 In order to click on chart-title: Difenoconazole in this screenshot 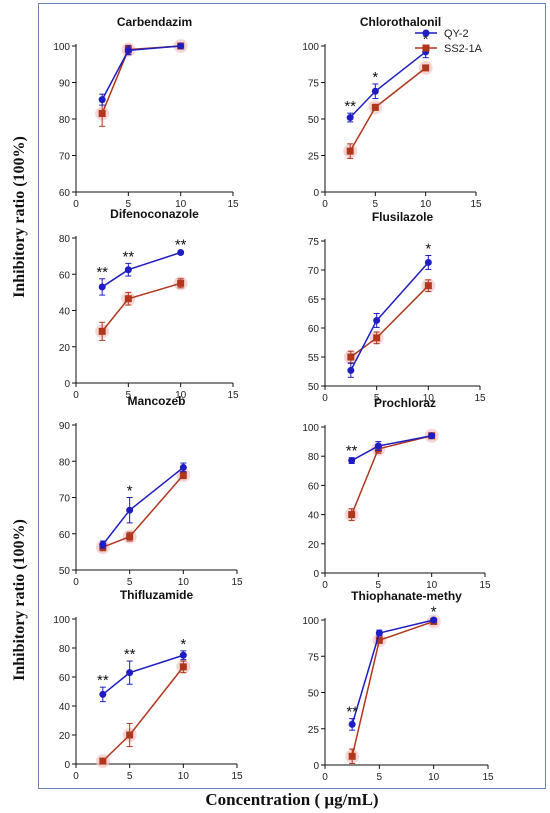, I will do `click(154, 214)`.